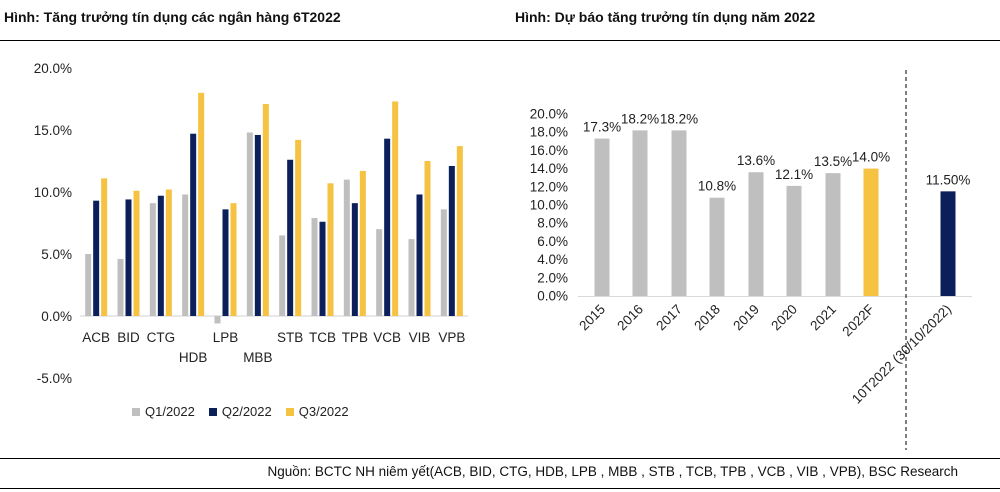 The height and width of the screenshot is (492, 1000). Describe the element at coordinates (552, 277) in the screenshot. I see `y-tick-label: 2.0%` at that location.